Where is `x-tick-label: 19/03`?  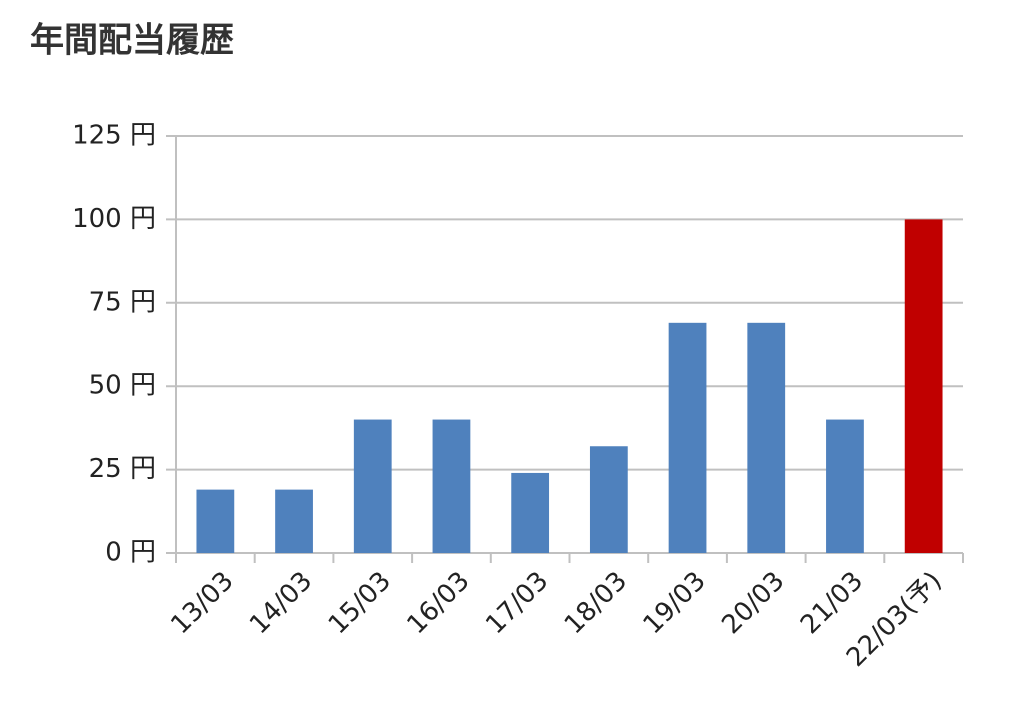 x-tick-label: 19/03 is located at coordinates (675, 603).